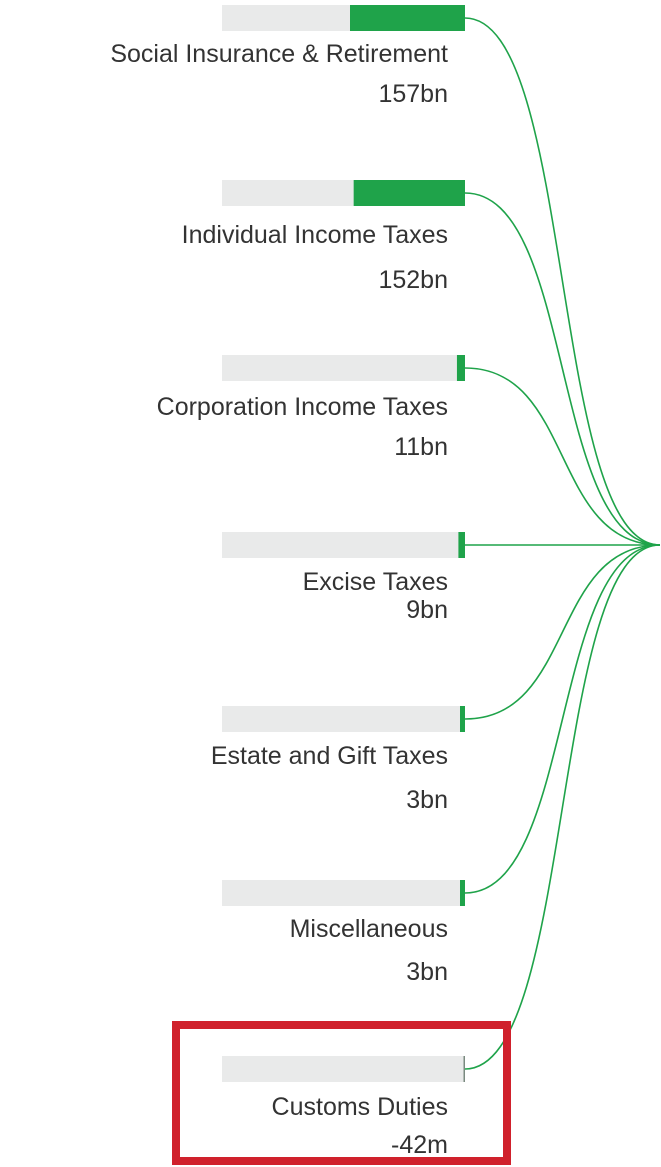 The image size is (661, 1167). I want to click on value-label-individual-income-taxes: 152bn, so click(413, 280).